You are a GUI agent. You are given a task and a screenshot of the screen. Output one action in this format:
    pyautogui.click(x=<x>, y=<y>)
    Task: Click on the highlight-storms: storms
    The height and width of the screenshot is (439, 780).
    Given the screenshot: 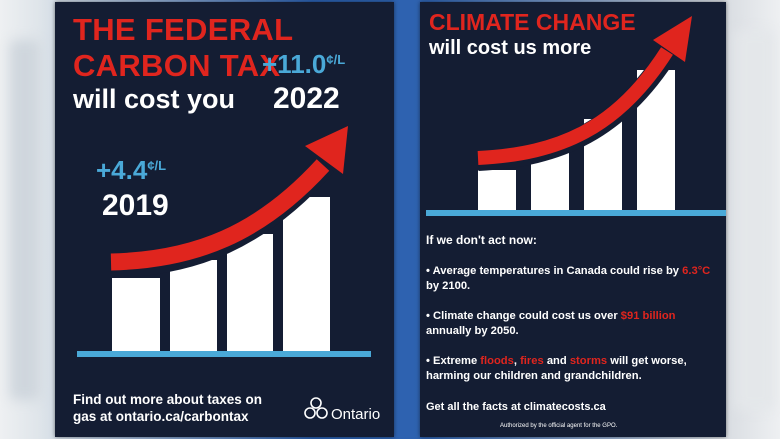 What is the action you would take?
    pyautogui.click(x=588, y=361)
    